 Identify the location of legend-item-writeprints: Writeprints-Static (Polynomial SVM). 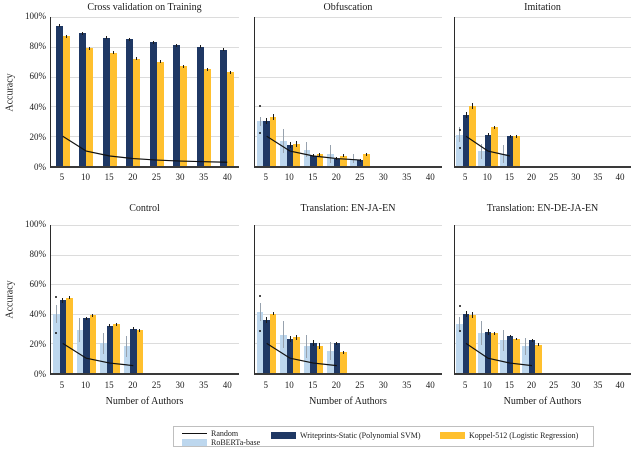
(346, 435).